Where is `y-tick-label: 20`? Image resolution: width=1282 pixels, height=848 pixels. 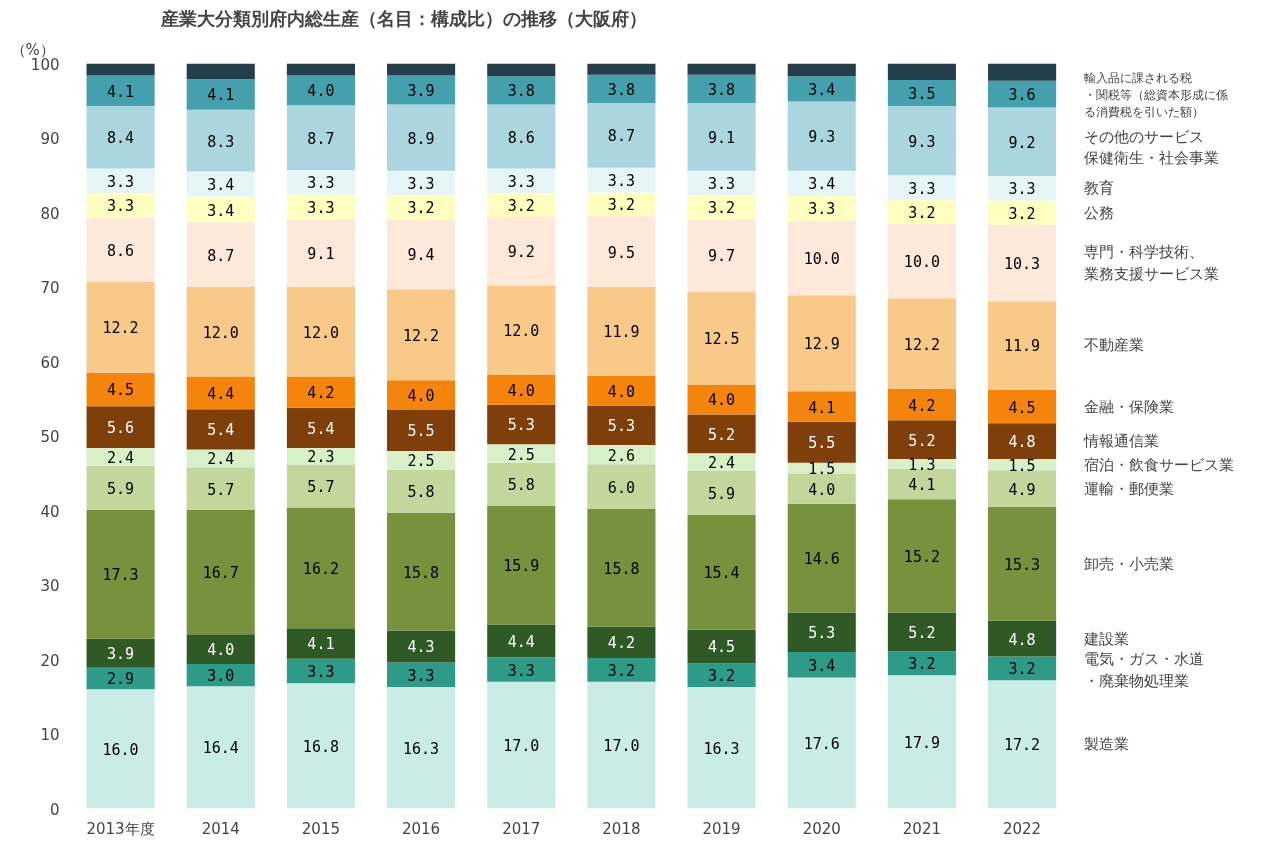
y-tick-label: 20 is located at coordinates (50, 660).